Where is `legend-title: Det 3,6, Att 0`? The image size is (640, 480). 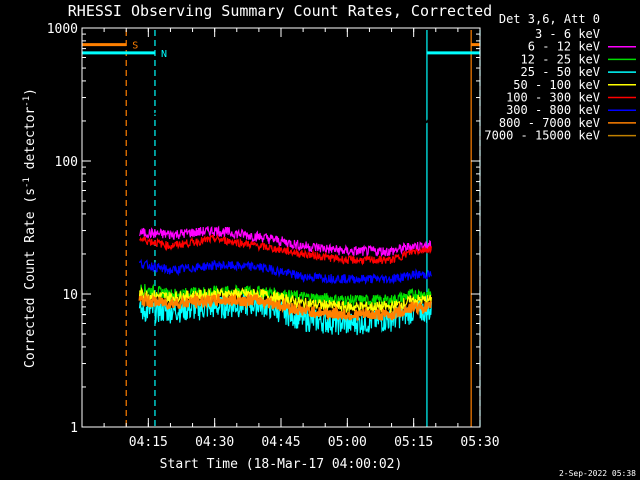 legend-title: Det 3,6, Att 0 is located at coordinates (549, 19).